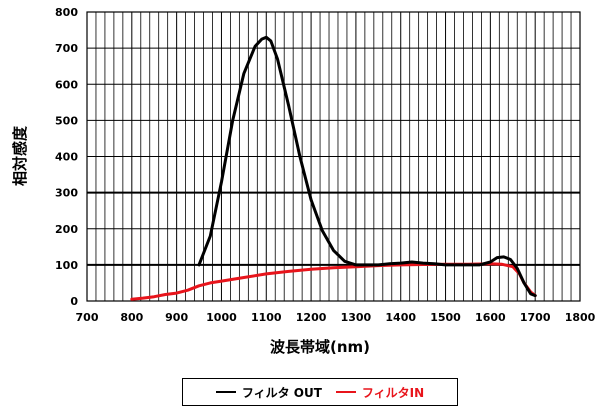 The image size is (614, 410). I want to click on y-tick-label: 500, so click(66, 120).